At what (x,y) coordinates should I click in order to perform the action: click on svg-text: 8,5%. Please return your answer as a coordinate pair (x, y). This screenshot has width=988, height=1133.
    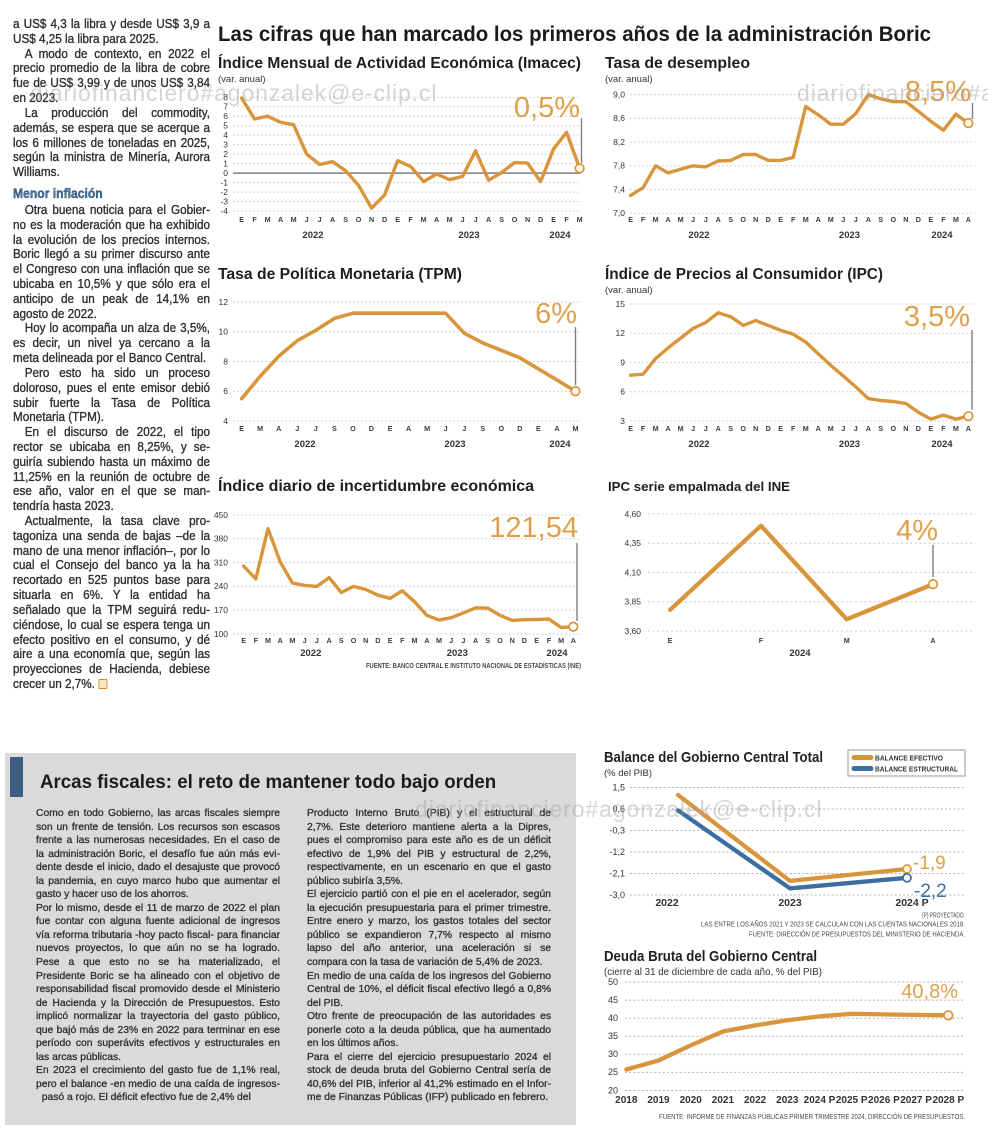
    Looking at the image, I should click on (938, 92).